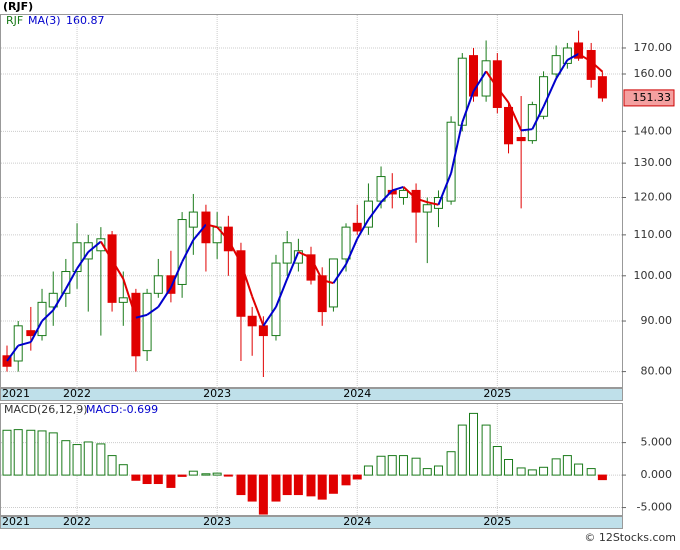 Image resolution: width=680 pixels, height=550 pixels. What do you see at coordinates (653, 234) in the screenshot?
I see `y-tick-label: 110.00` at bounding box center [653, 234].